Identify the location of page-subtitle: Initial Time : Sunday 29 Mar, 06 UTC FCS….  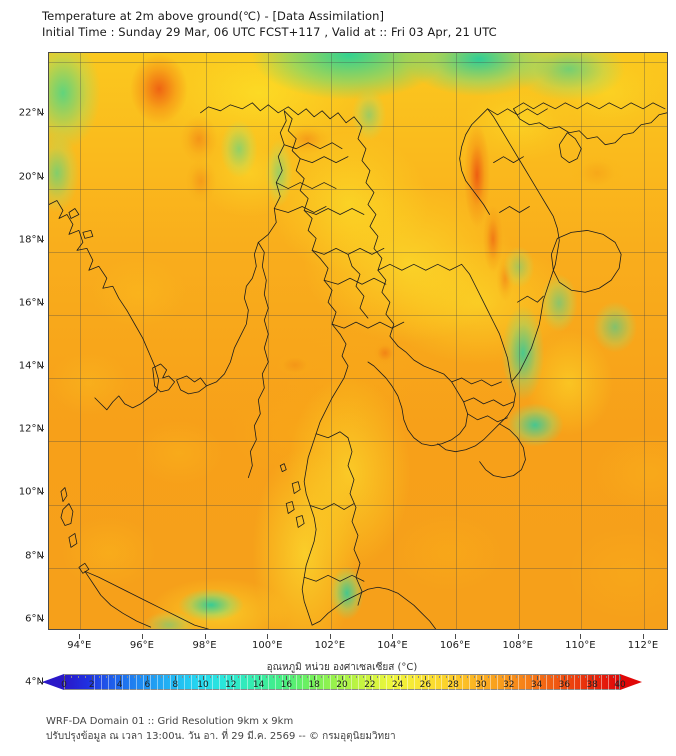
(269, 32).